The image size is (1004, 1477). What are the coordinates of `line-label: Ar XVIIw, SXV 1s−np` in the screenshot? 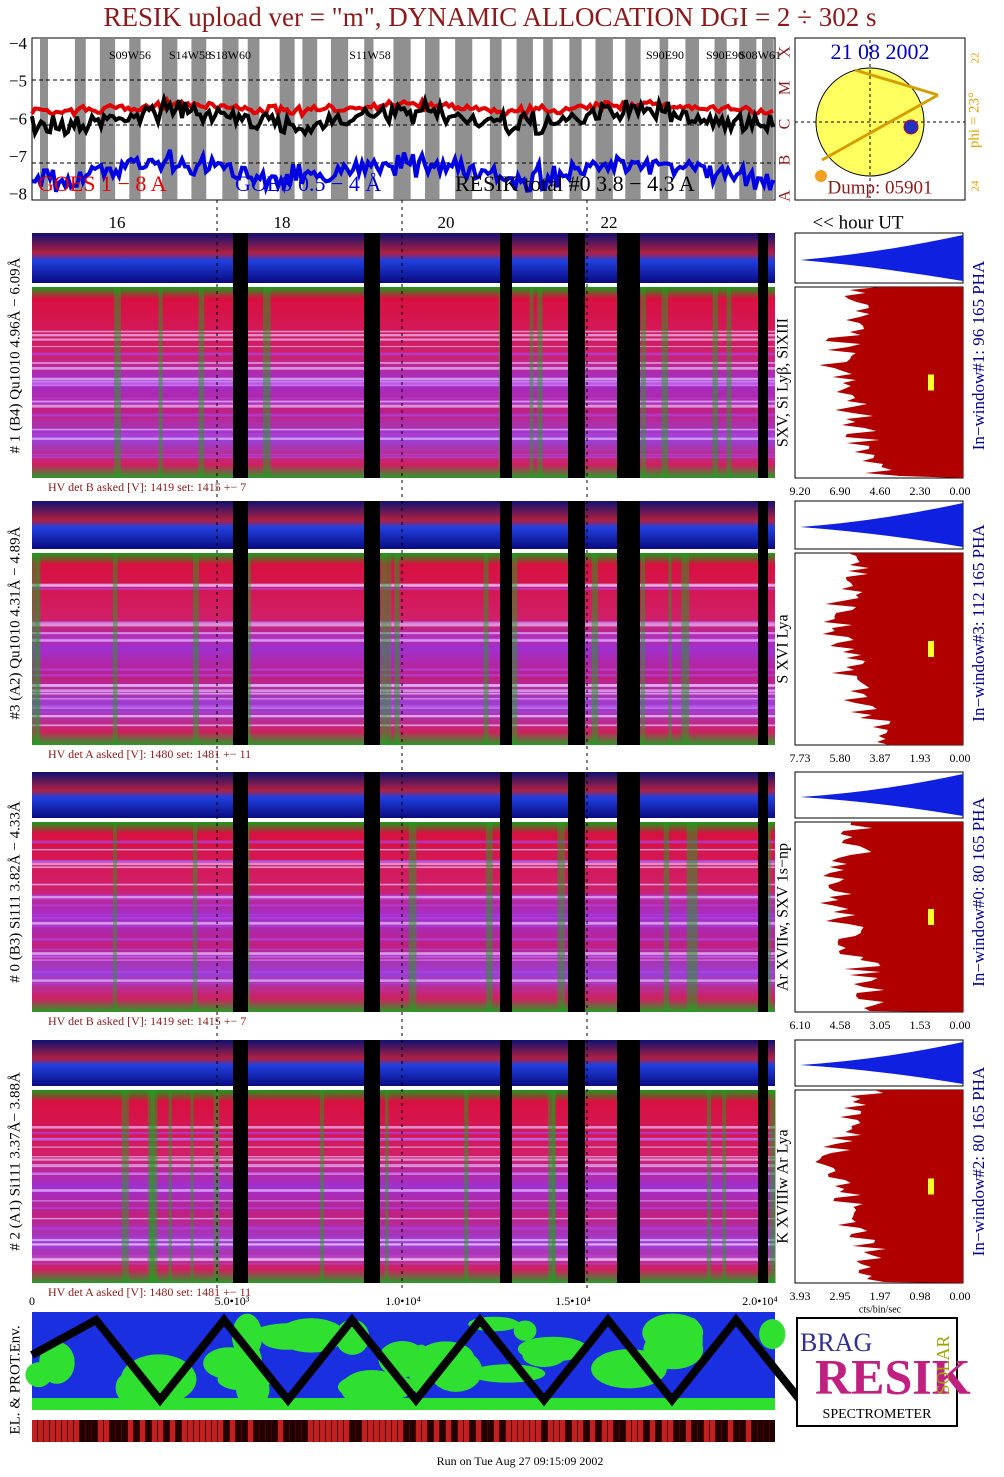 It's located at (783, 917).